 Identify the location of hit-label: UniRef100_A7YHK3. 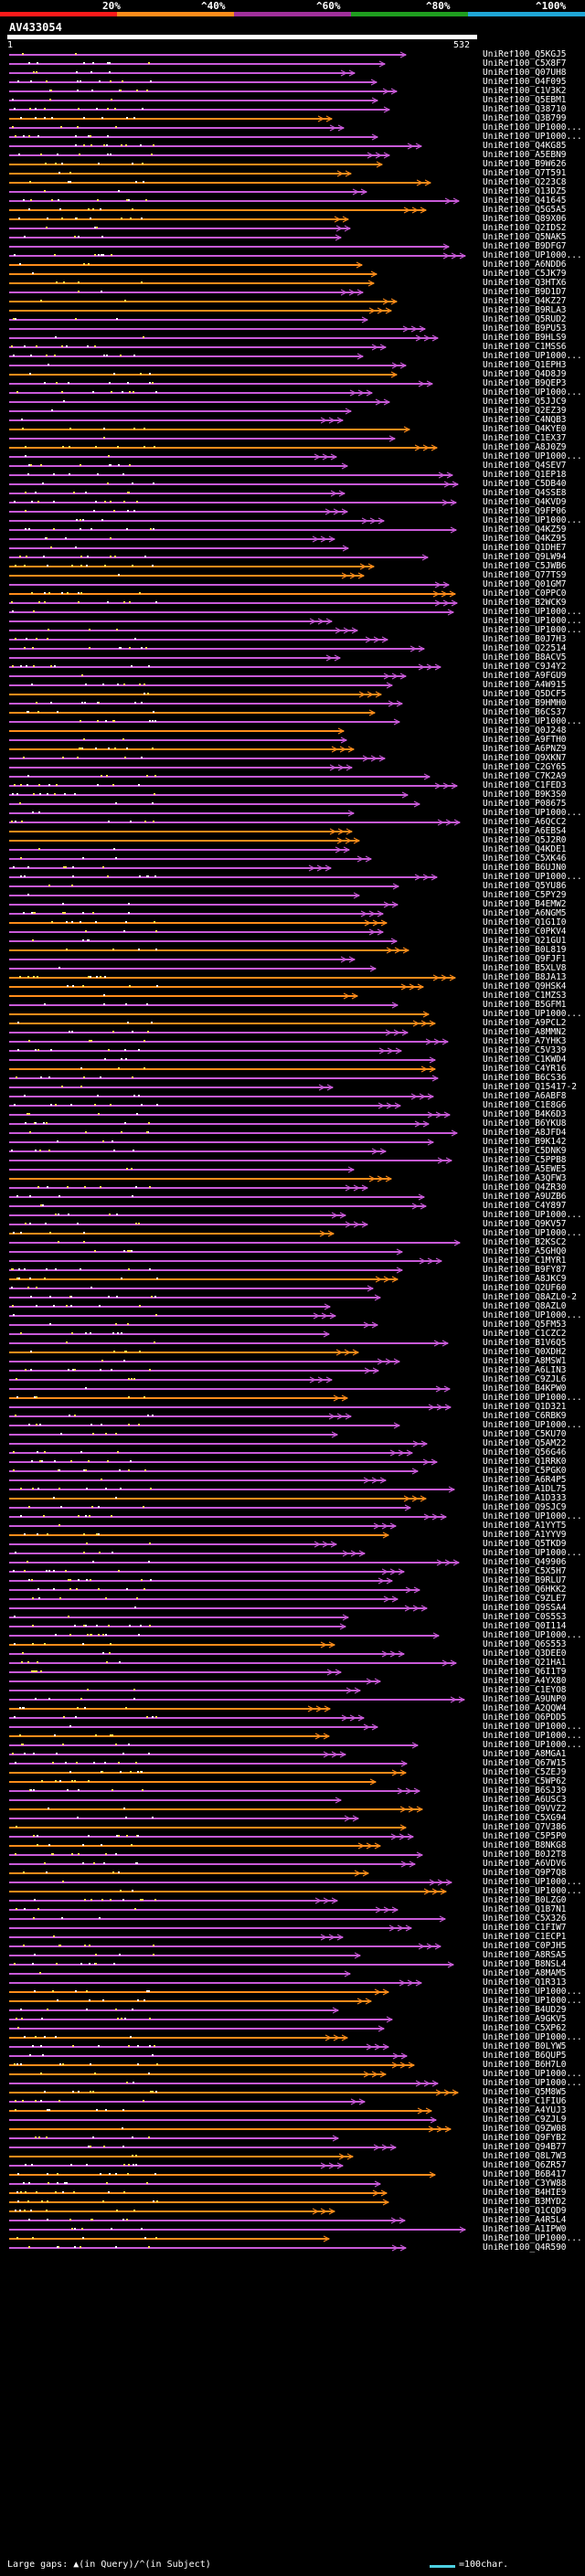
(525, 1041).